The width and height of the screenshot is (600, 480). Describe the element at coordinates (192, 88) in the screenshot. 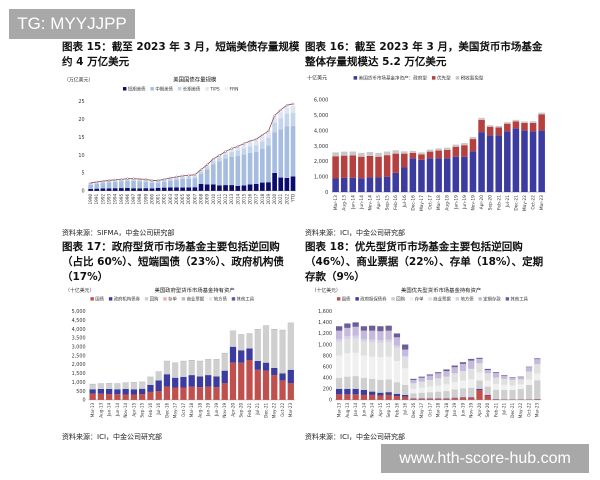

I see `legend-label: 长期美债` at that location.